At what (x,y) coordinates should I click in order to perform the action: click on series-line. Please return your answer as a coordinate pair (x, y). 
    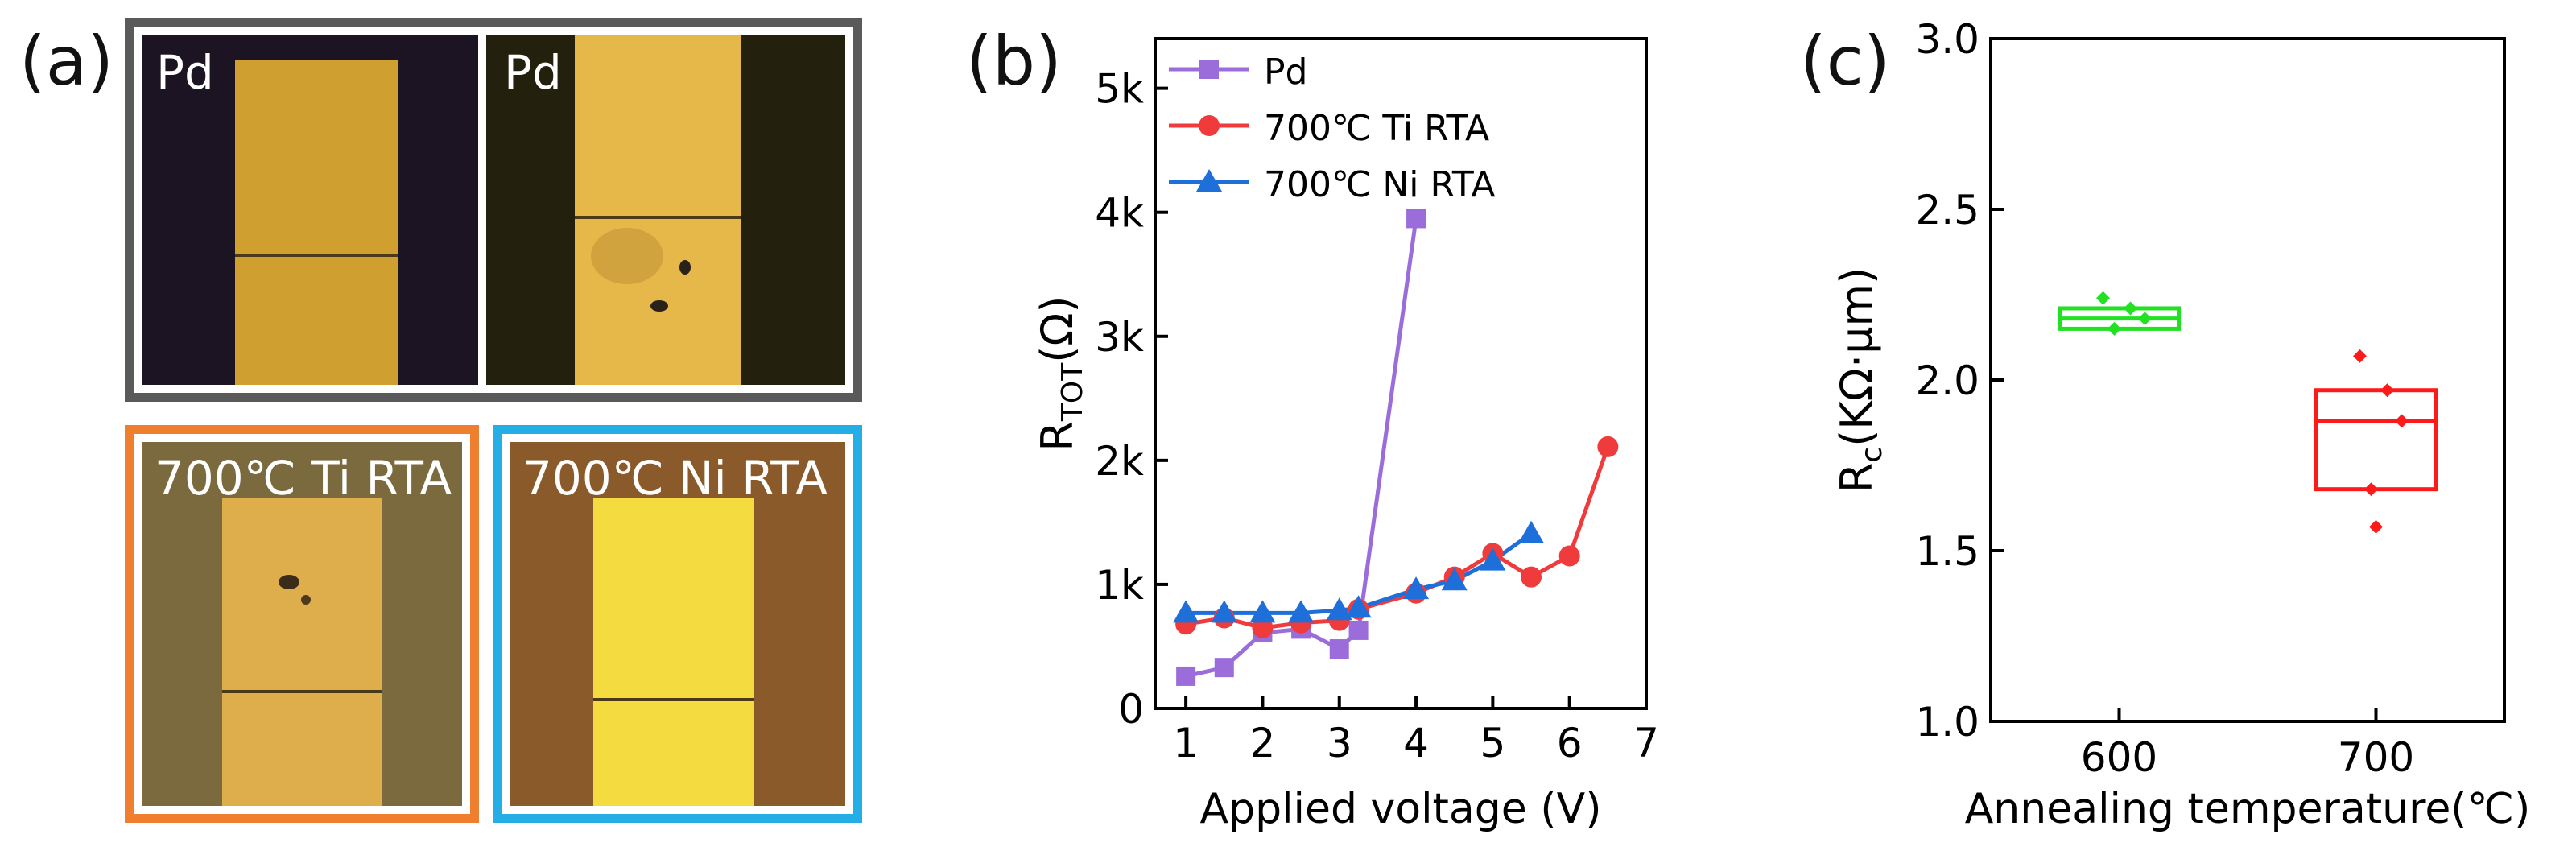
    Looking at the image, I should click on (1397, 538).